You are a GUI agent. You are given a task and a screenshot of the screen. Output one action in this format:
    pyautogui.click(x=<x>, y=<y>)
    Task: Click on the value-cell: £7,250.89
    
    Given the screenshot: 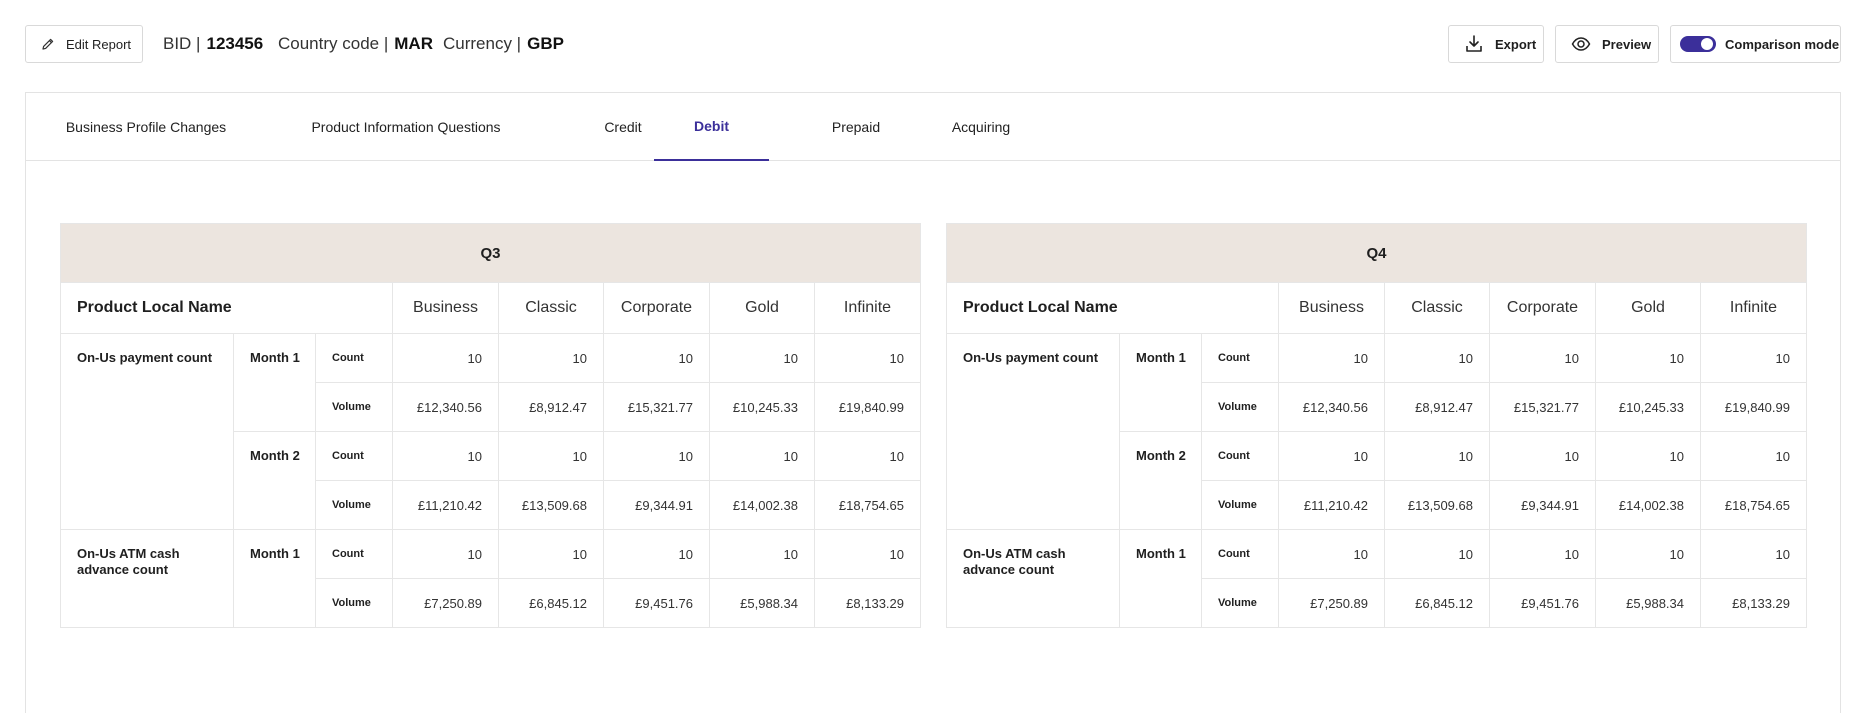 What is the action you would take?
    pyautogui.click(x=445, y=603)
    